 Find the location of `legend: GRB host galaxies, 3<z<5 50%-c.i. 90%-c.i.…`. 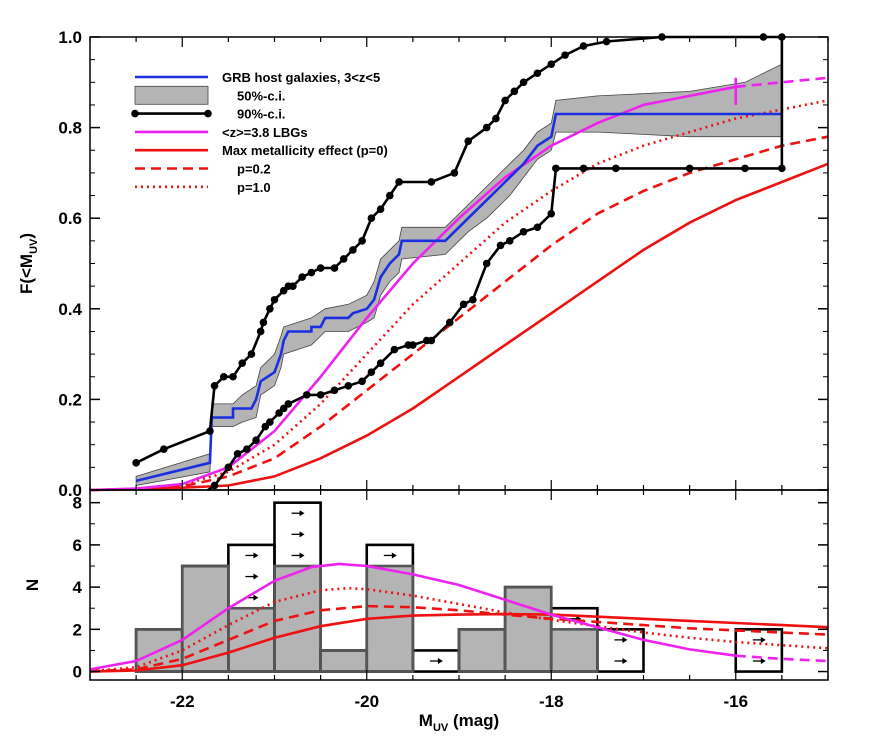

legend: GRB host galaxies, 3<z<5 50%-c.i. 90%-c.i.… is located at coordinates (259, 132).